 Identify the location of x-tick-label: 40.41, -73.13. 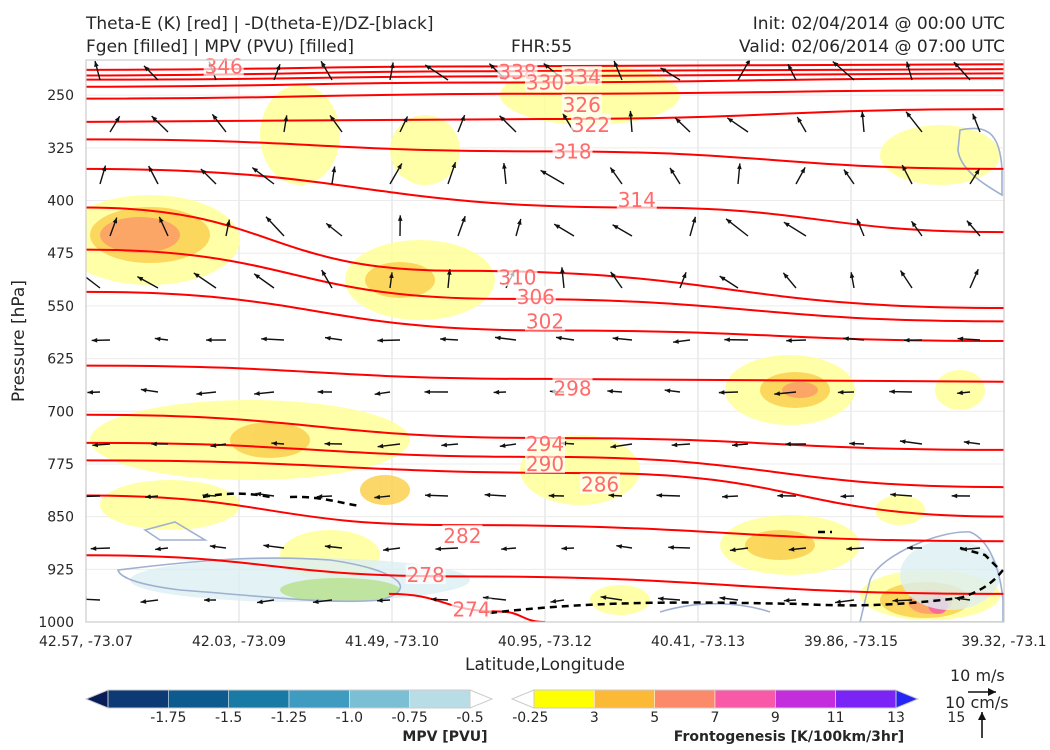
(698, 642).